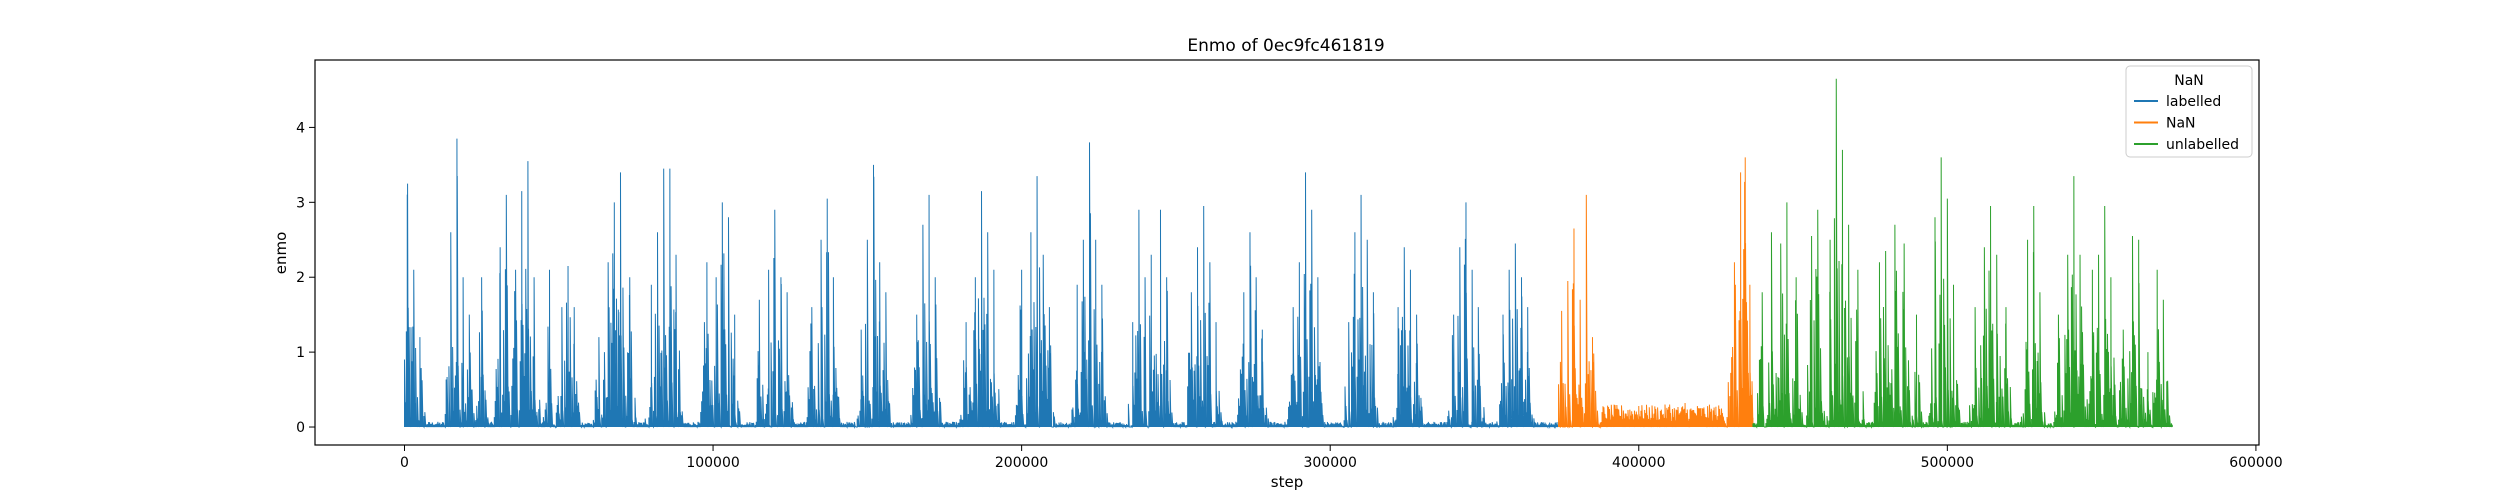 The width and height of the screenshot is (2500, 500). I want to click on x-tick-label: 0, so click(404, 463).